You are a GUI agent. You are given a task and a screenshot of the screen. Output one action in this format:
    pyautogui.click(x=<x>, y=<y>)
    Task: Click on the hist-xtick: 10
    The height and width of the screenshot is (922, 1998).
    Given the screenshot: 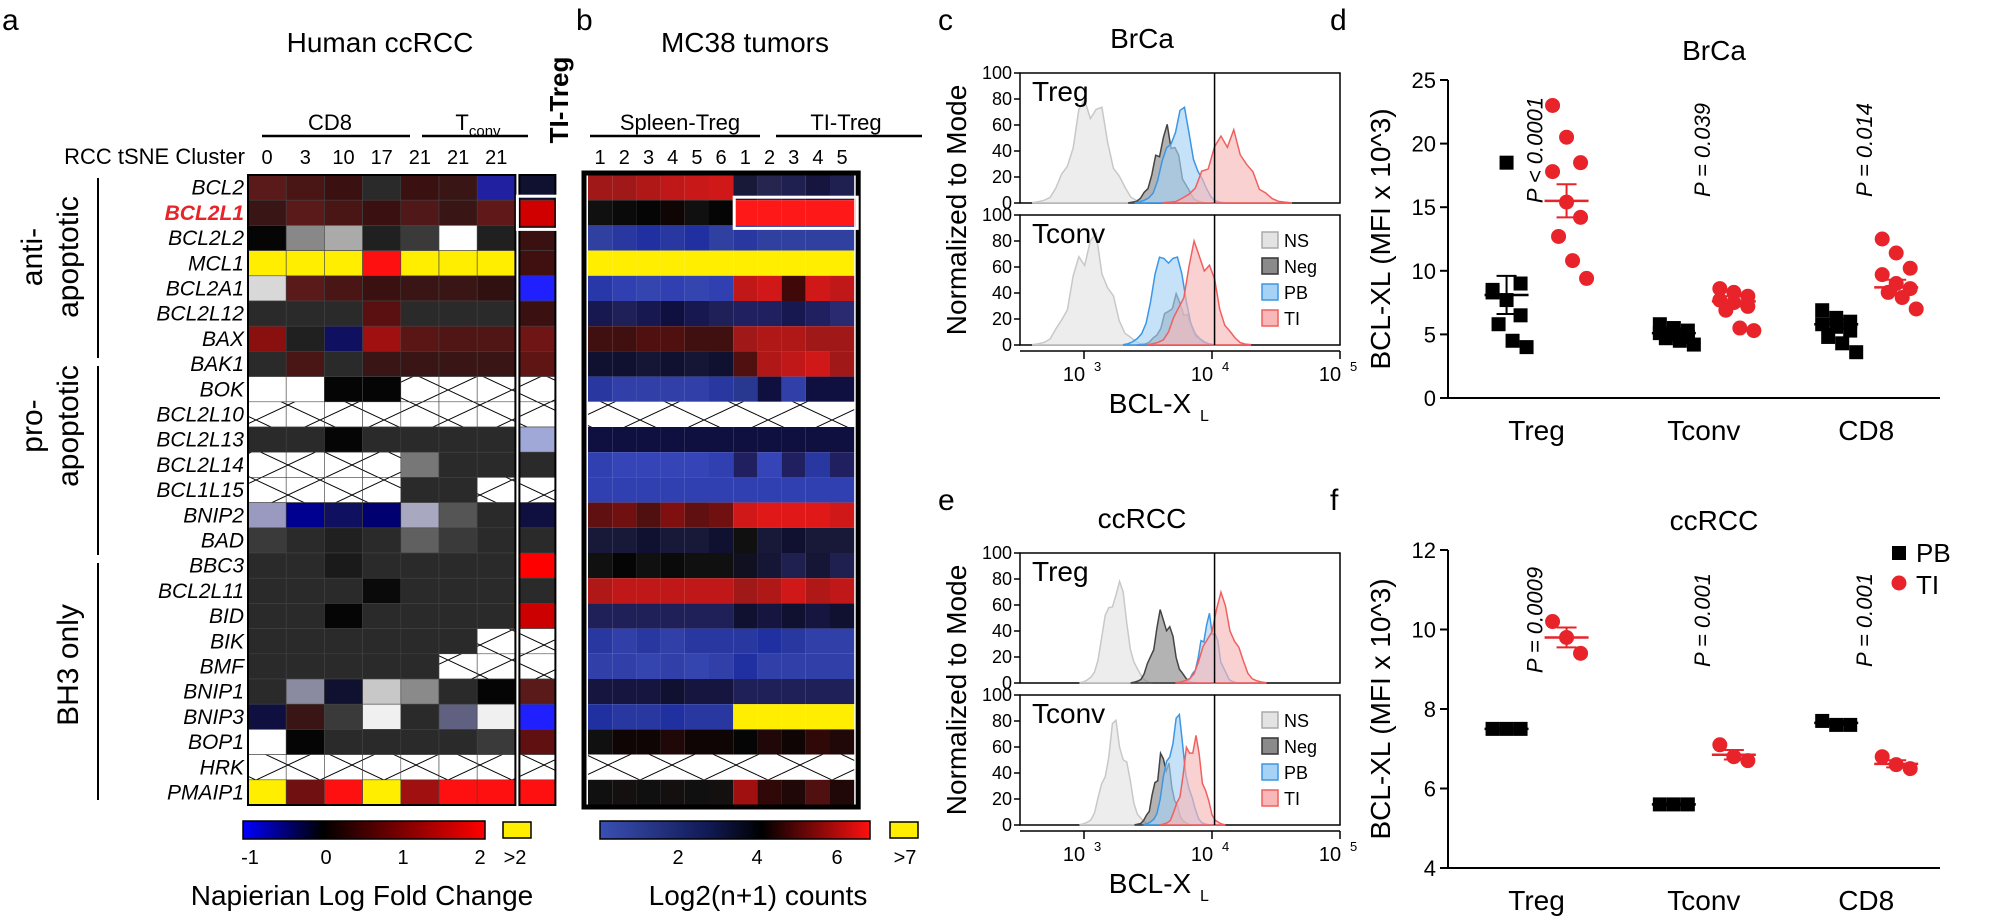 What is the action you would take?
    pyautogui.click(x=1074, y=375)
    